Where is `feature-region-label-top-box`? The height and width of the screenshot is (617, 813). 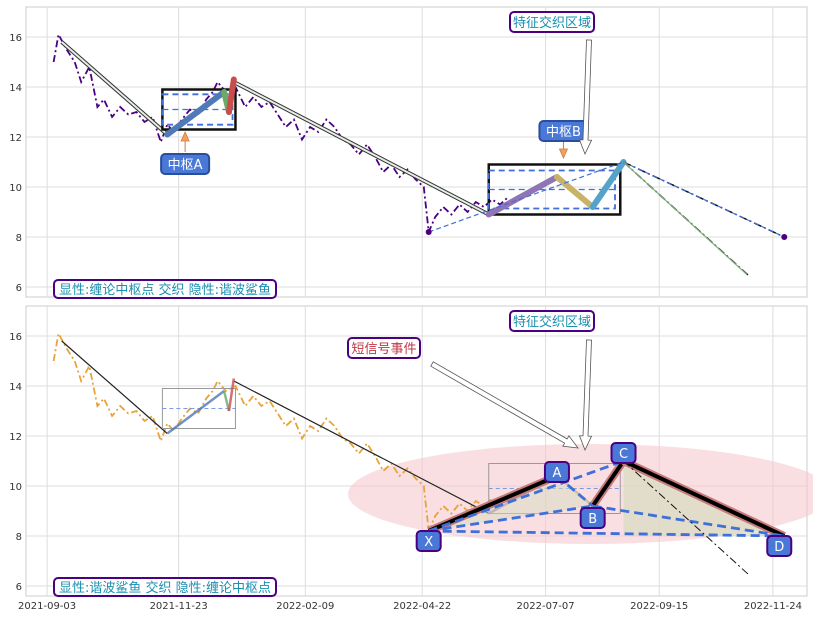 feature-region-label-top-box is located at coordinates (552, 22).